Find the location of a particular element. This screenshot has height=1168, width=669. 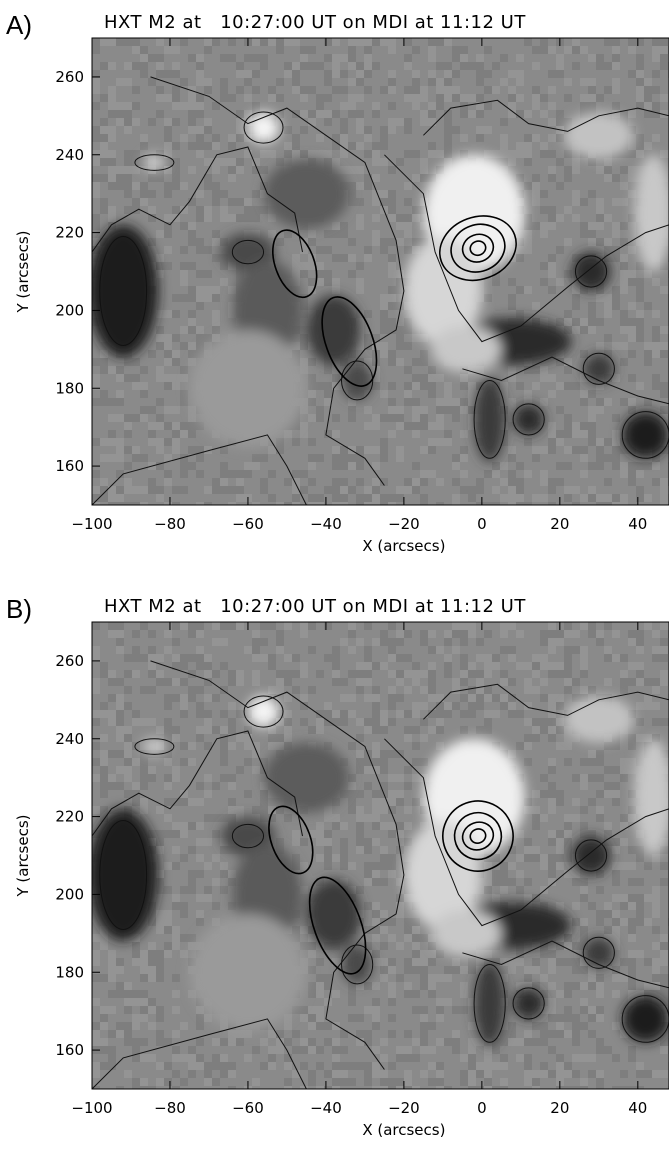

panel-letter: B) is located at coordinates (19, 609).